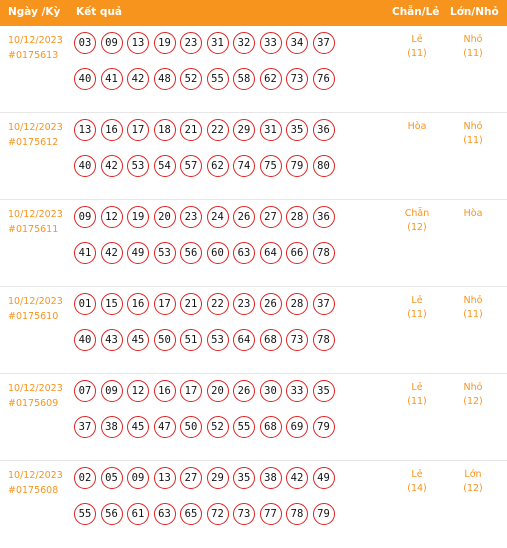 The height and width of the screenshot is (548, 507). I want to click on result-numbers: 07 09 12 16 17 20 26 30 33 35 37 38 45 47 50 52 55 68 69 79, so click(219, 416).